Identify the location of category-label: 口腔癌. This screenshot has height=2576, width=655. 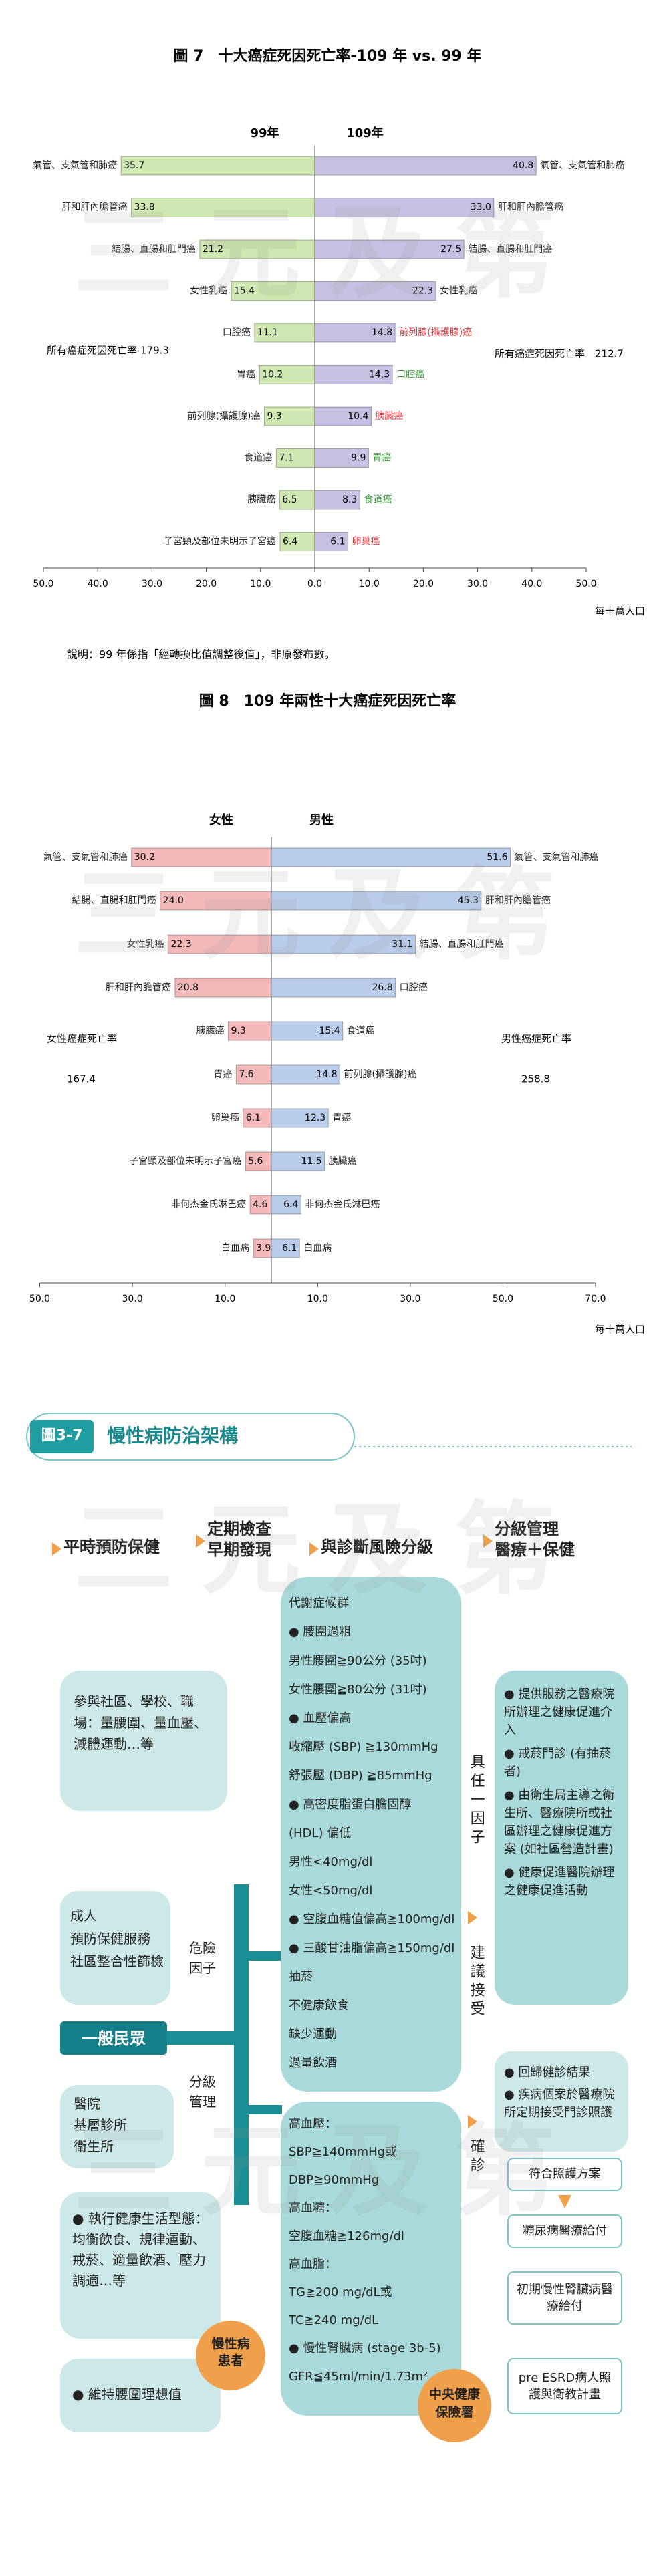
(414, 987).